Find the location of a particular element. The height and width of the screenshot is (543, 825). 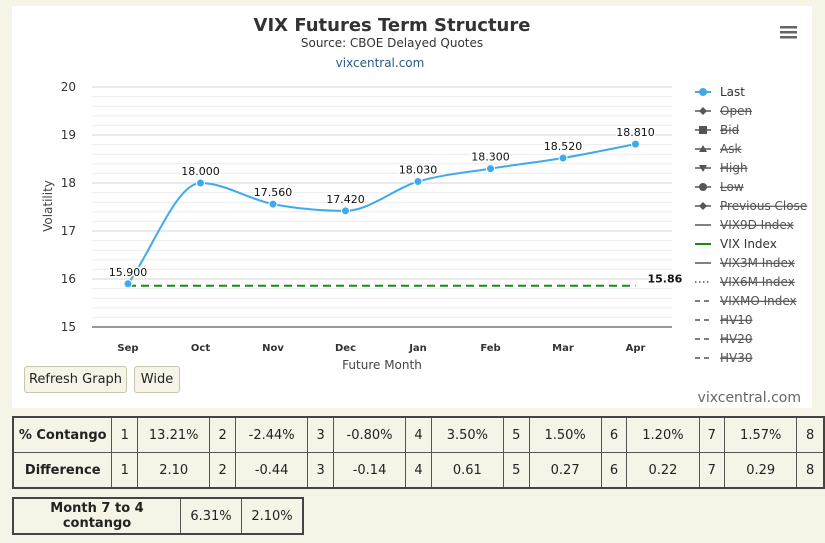

legend-item: HV20 is located at coordinates (724, 339).